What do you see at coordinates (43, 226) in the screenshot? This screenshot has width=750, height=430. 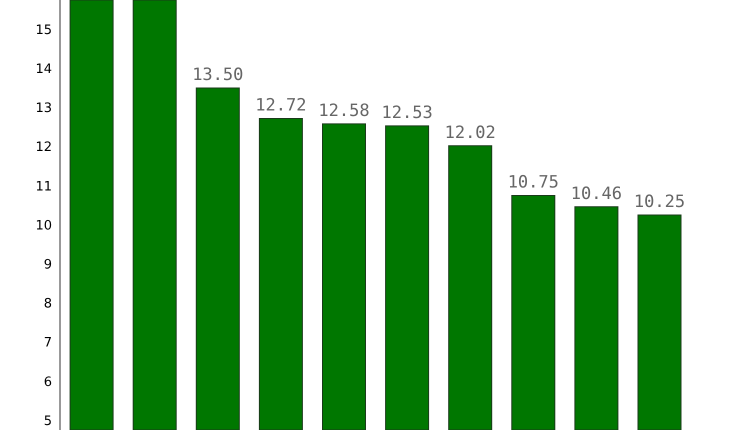 I see `y-tick-label: 10` at bounding box center [43, 226].